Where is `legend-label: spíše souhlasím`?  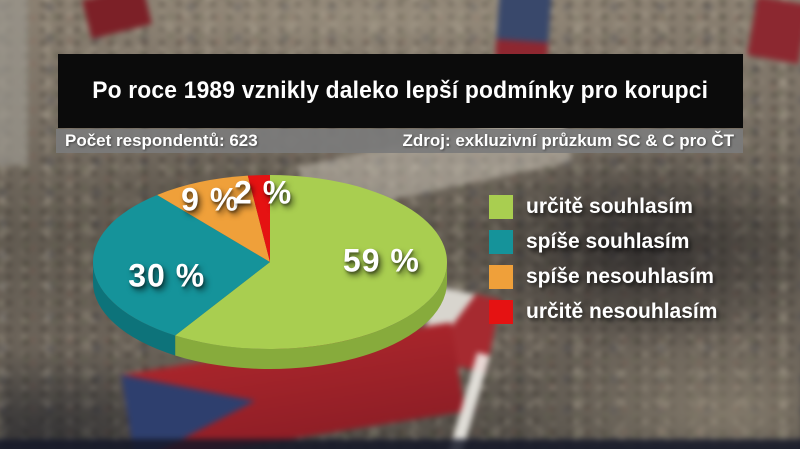
legend-label: spíše souhlasím is located at coordinates (608, 241).